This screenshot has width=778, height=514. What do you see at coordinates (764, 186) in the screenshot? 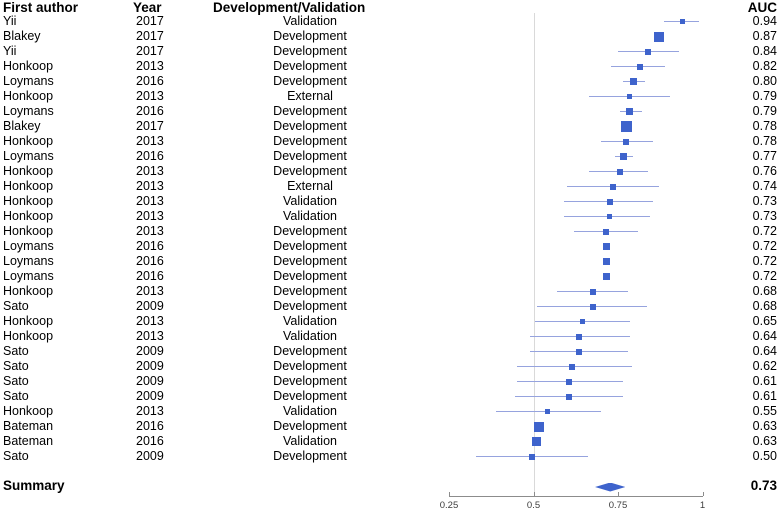
I see `cell-auc: 0.74` at bounding box center [764, 186].